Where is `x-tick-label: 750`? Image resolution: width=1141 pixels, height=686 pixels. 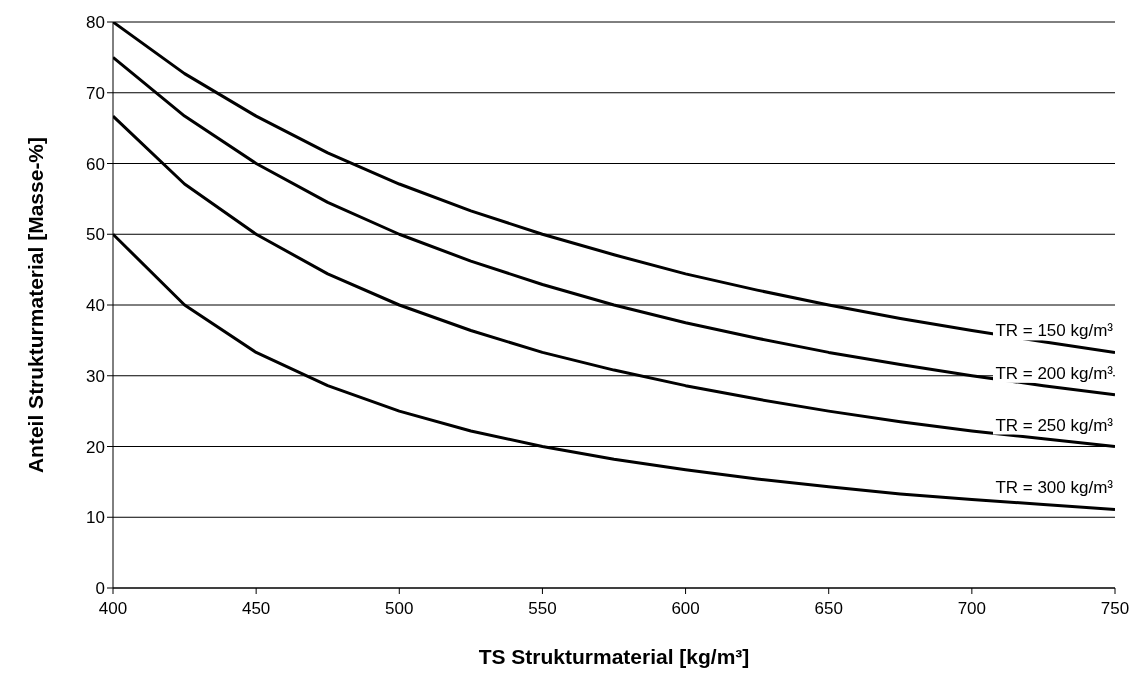
x-tick-label: 750 is located at coordinates (1115, 609).